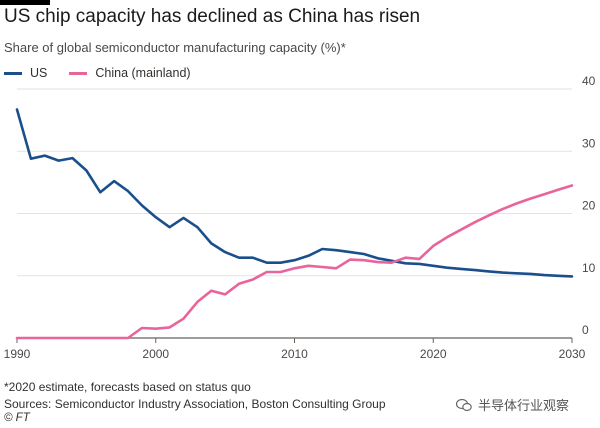 The width and height of the screenshot is (600, 428). What do you see at coordinates (572, 354) in the screenshot?
I see `x-tick-label: 2030` at bounding box center [572, 354].